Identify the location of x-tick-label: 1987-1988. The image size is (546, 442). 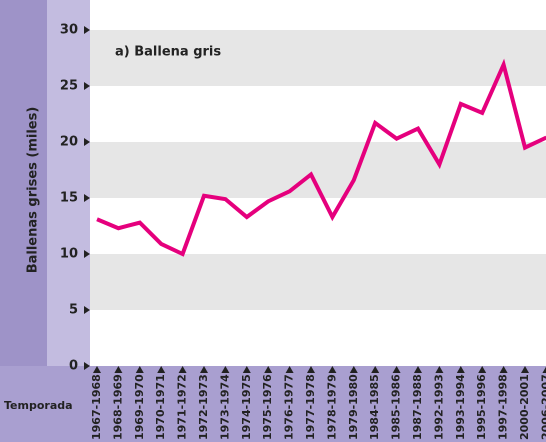
(417, 407).